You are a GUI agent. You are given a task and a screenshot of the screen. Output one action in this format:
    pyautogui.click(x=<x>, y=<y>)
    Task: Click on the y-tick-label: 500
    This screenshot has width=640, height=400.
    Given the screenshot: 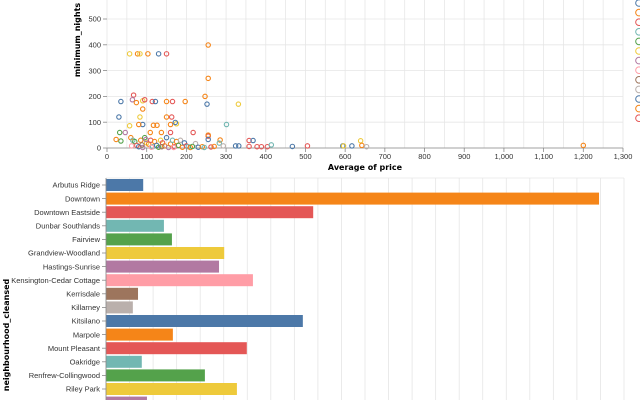 What is the action you would take?
    pyautogui.click(x=94, y=19)
    